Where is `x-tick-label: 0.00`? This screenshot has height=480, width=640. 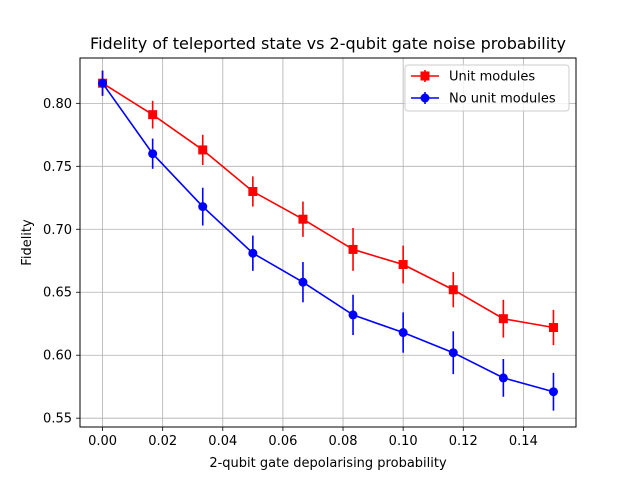
x-tick-label: 0.00 is located at coordinates (102, 441).